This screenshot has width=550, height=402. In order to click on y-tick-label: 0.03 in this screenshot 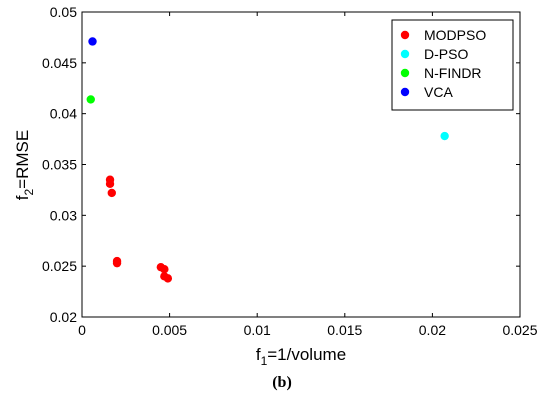, I will do `click(63, 215)`.